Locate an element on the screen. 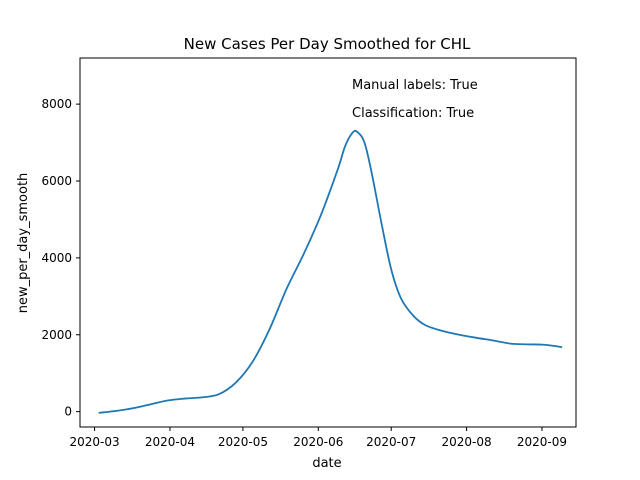 This screenshot has height=480, width=640. x-tick-label: 2020-05 is located at coordinates (243, 442).